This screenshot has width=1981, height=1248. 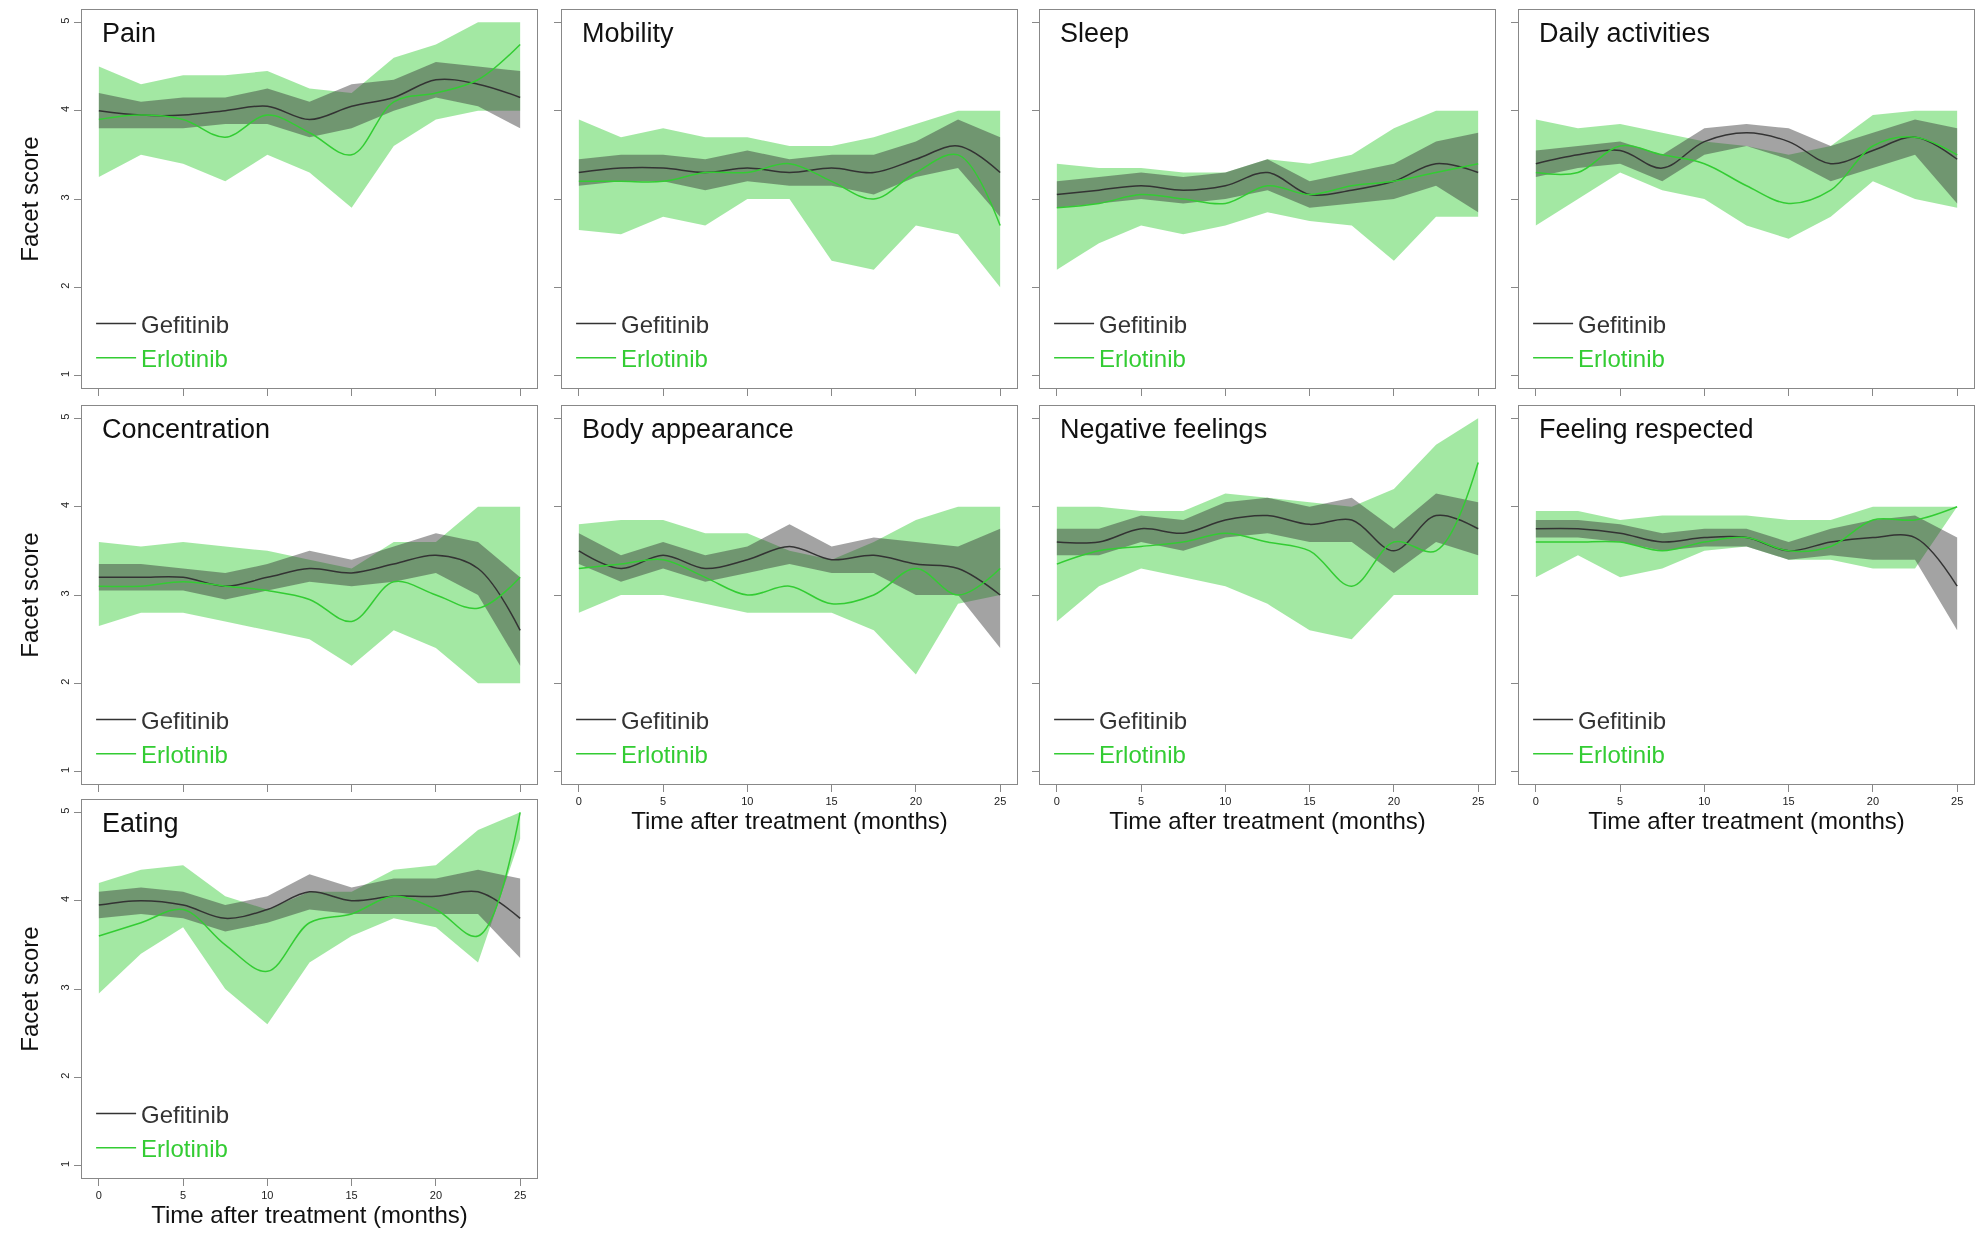 What do you see at coordinates (129, 33) in the screenshot?
I see `chart-title: Pain` at bounding box center [129, 33].